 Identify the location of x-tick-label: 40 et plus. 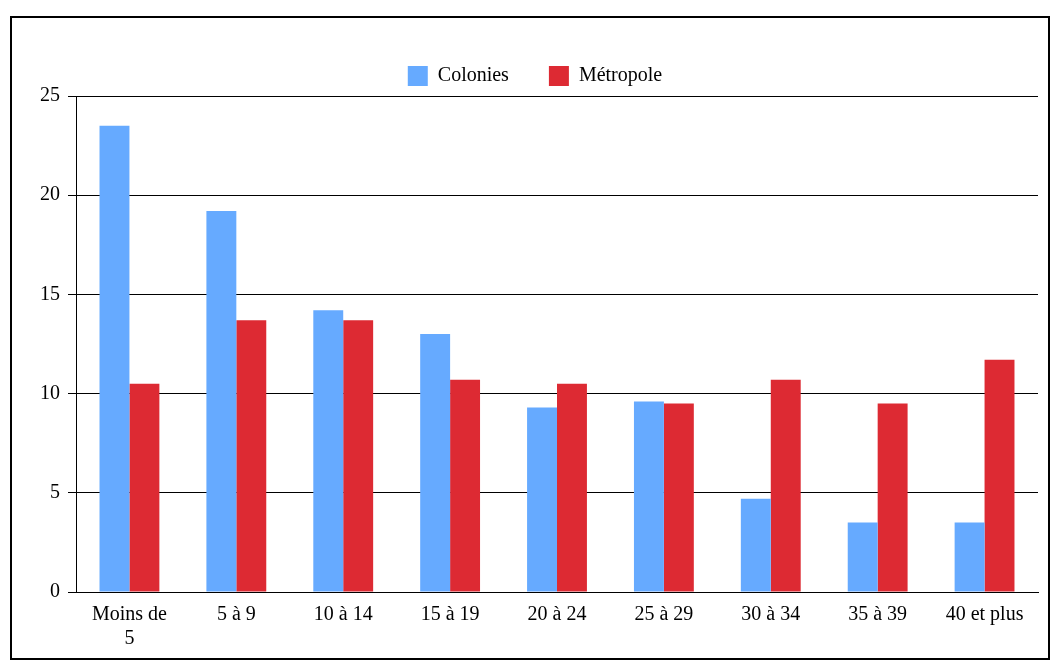
(984, 614).